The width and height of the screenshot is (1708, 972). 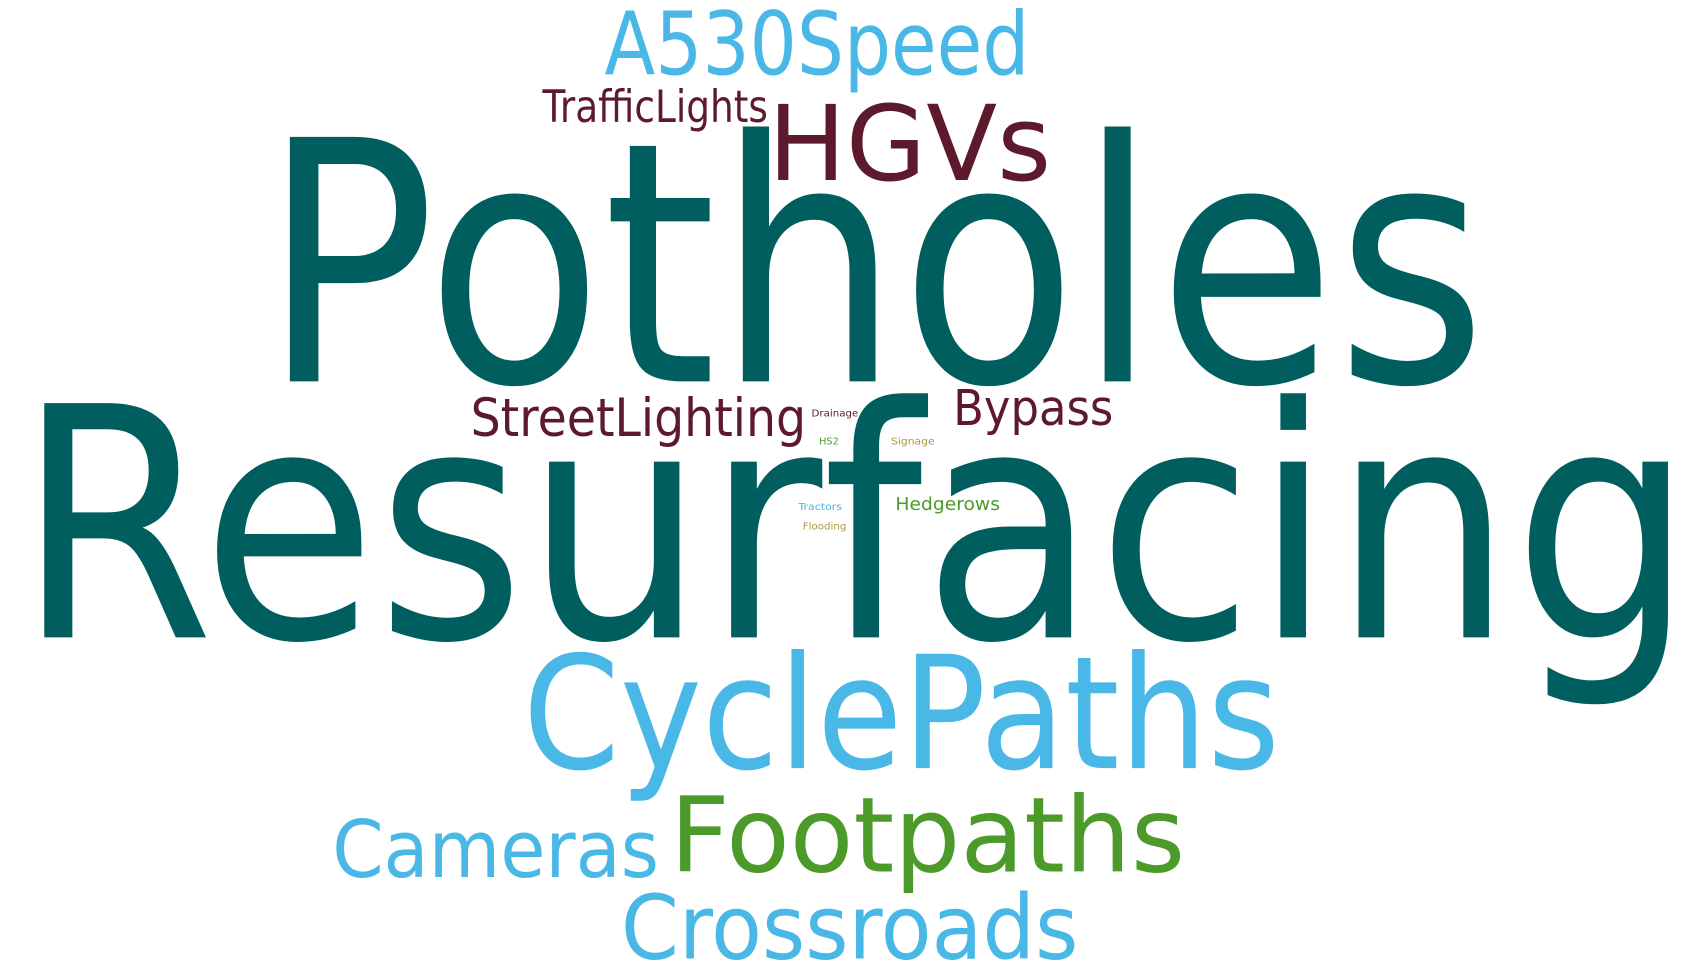 I want to click on word: Footpaths, so click(x=927, y=836).